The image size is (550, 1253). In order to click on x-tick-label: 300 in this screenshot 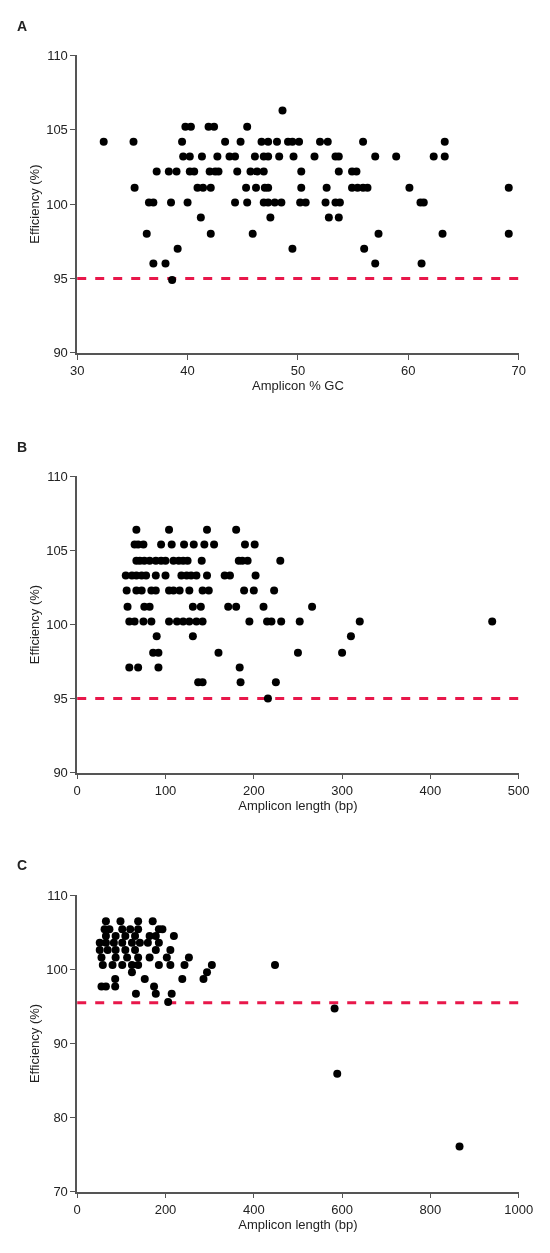, I will do `click(342, 791)`.